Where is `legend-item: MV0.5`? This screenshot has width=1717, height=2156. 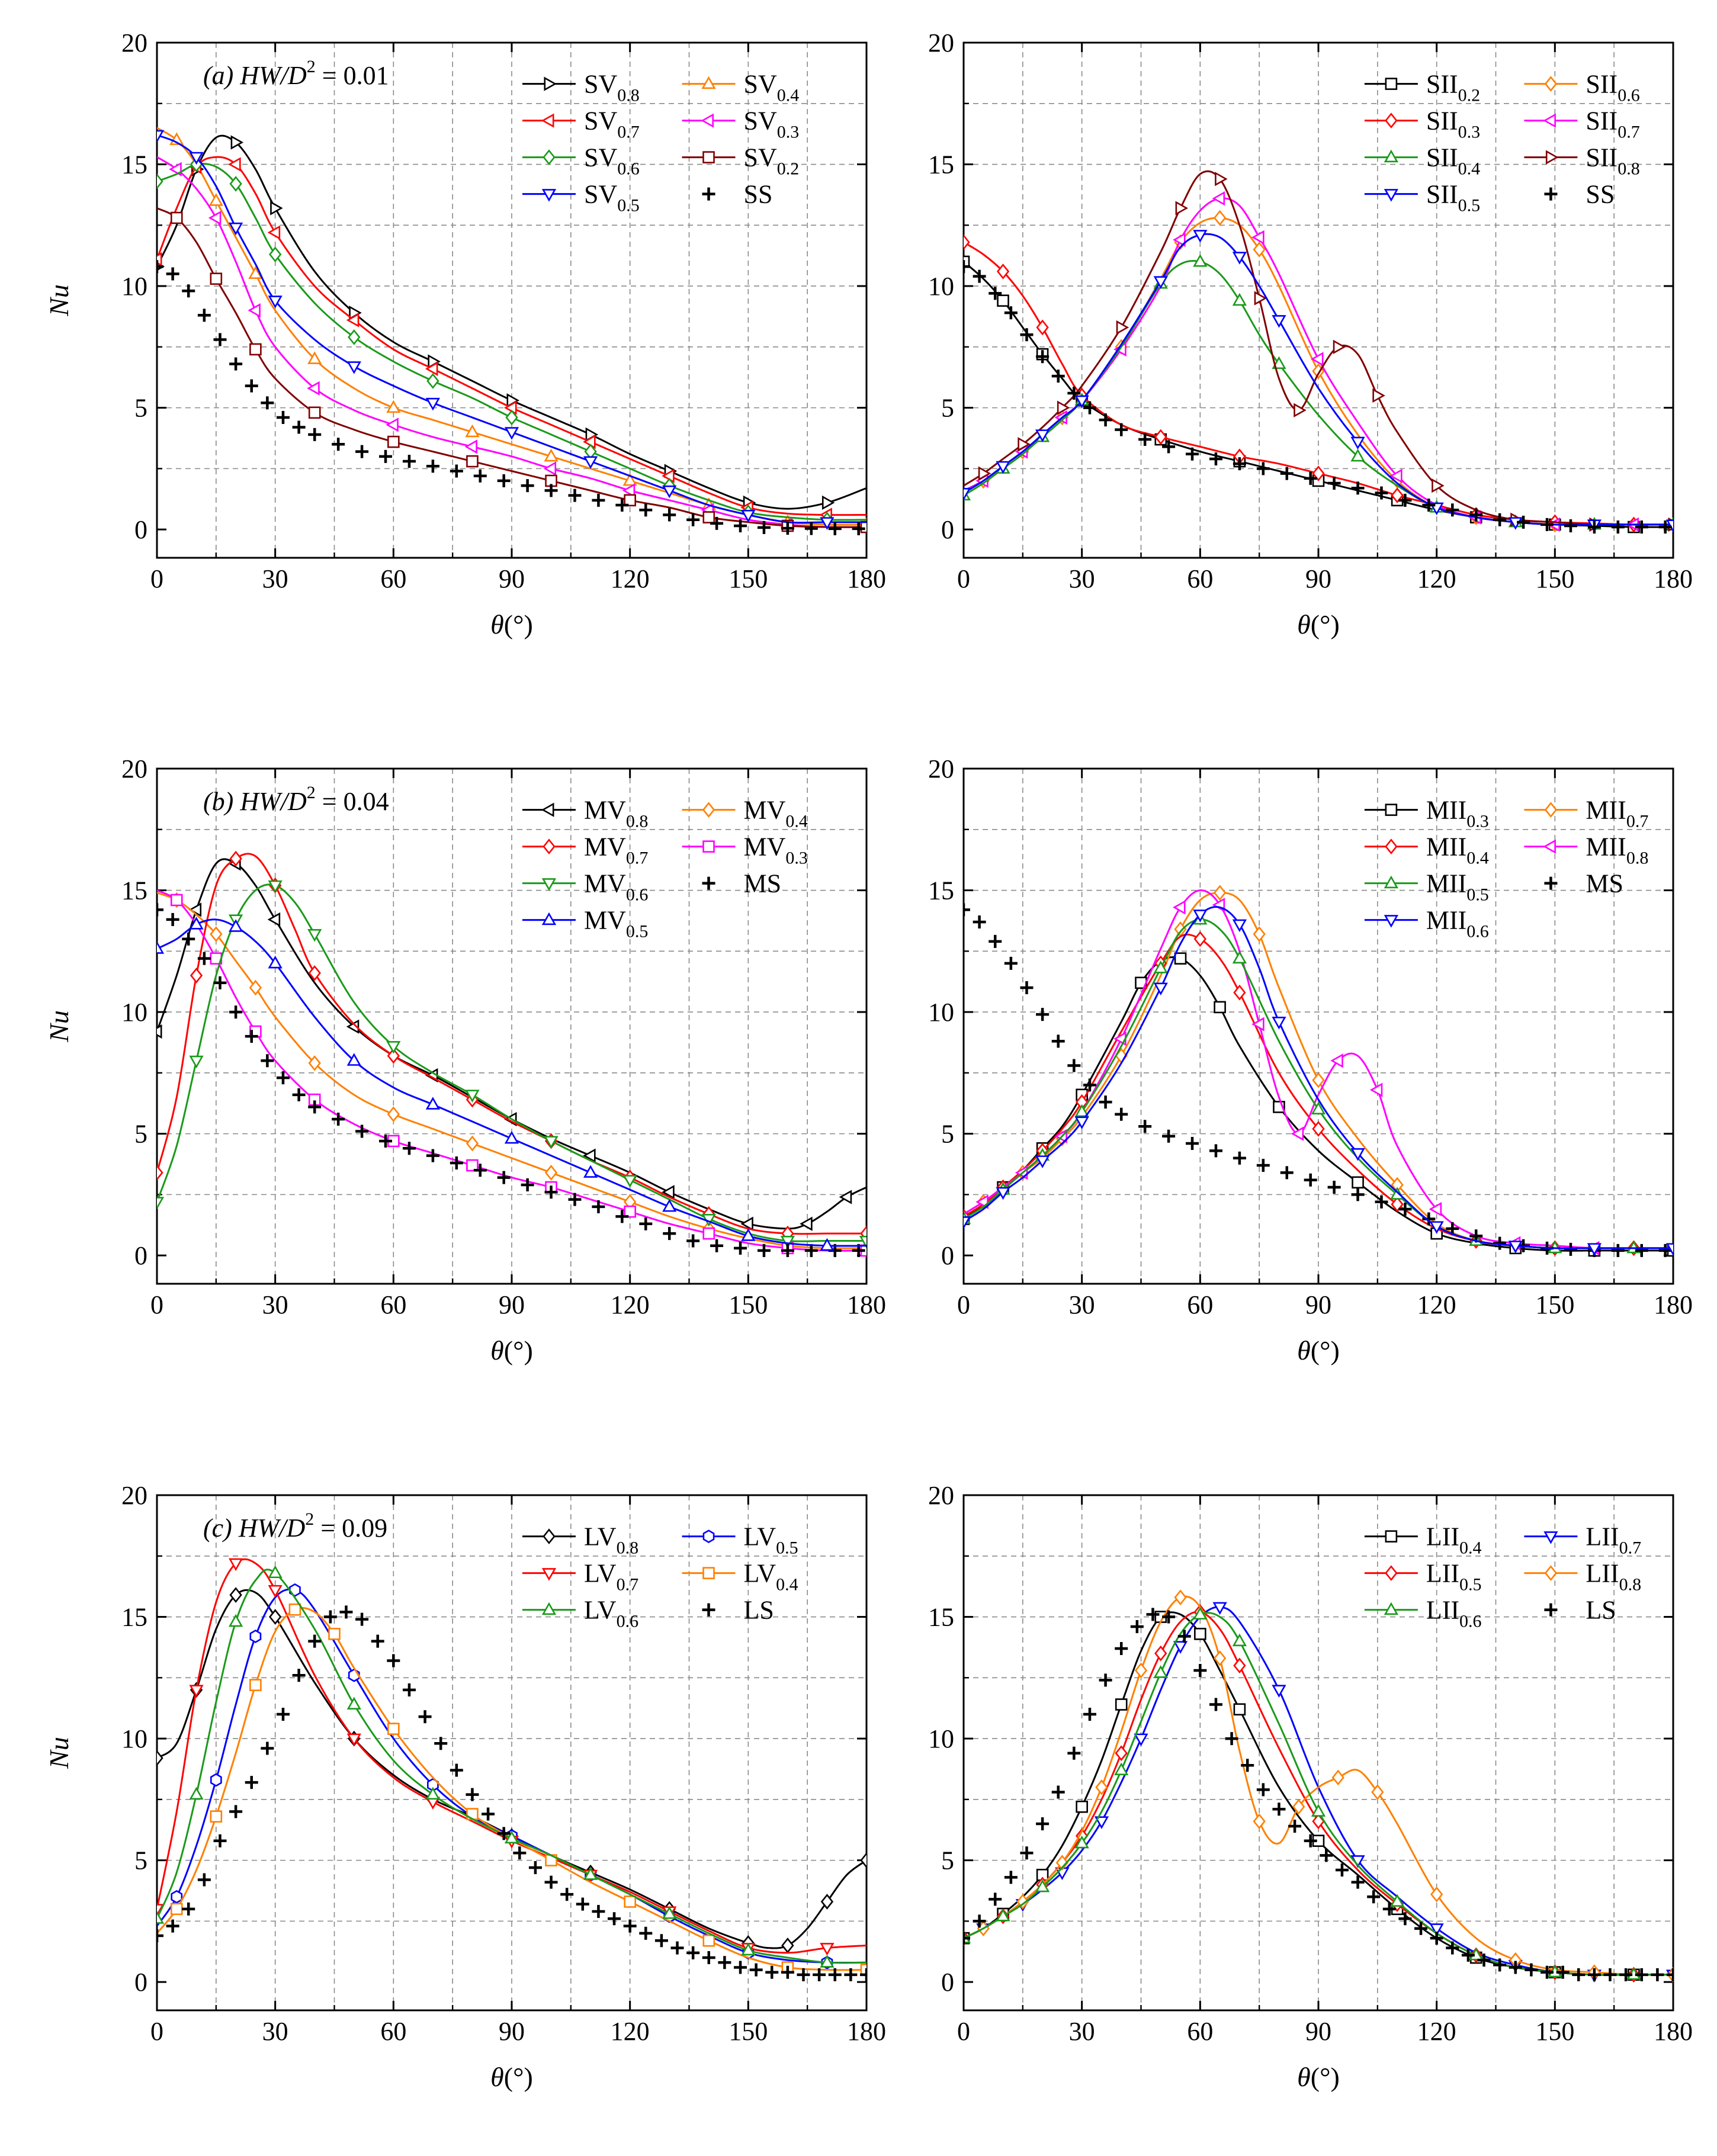 legend-item: MV0.5 is located at coordinates (585, 924).